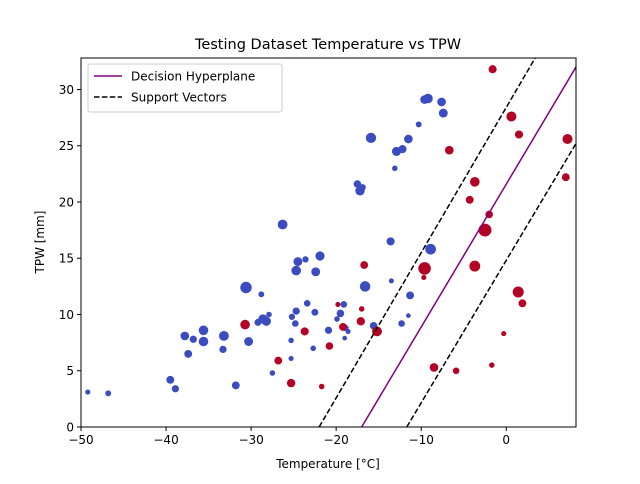 The width and height of the screenshot is (640, 484). What do you see at coordinates (40, 243) in the screenshot?
I see `y-axis-label: TPW [mm]` at bounding box center [40, 243].